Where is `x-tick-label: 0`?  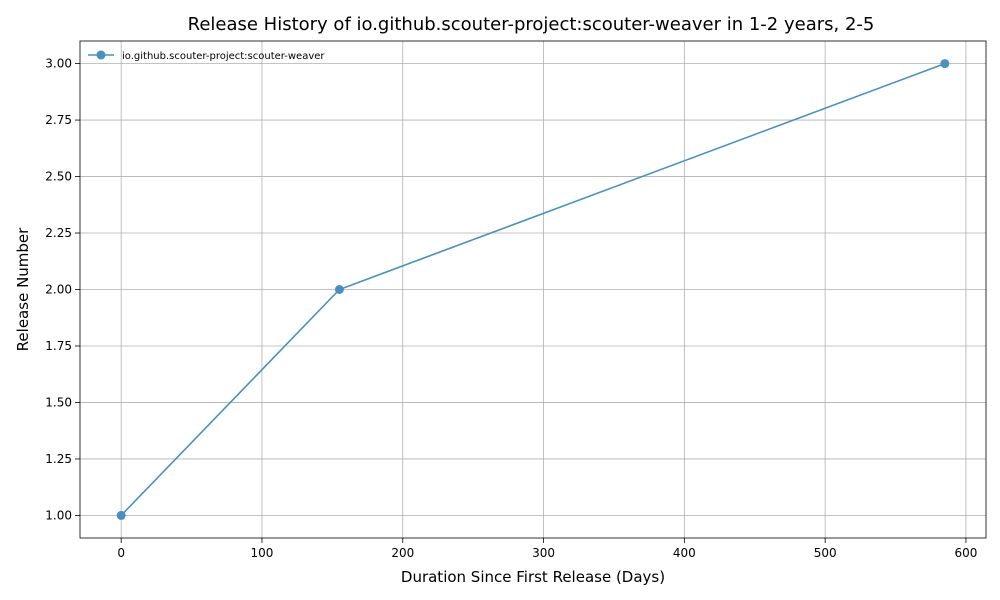 x-tick-label: 0 is located at coordinates (121, 553).